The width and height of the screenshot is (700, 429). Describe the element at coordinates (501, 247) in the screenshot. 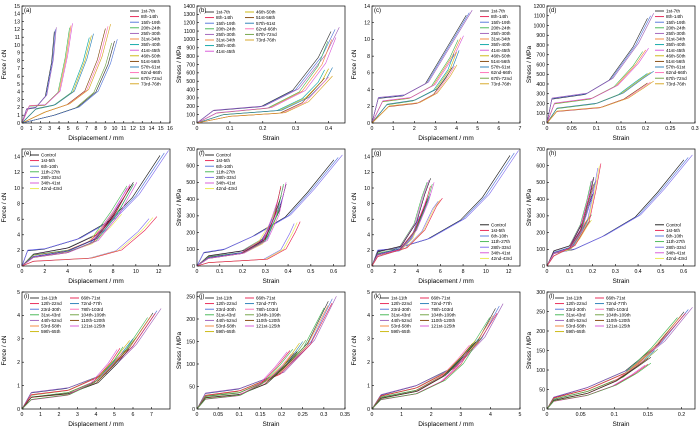

I see `legend-entry: 28th-33rd` at that location.